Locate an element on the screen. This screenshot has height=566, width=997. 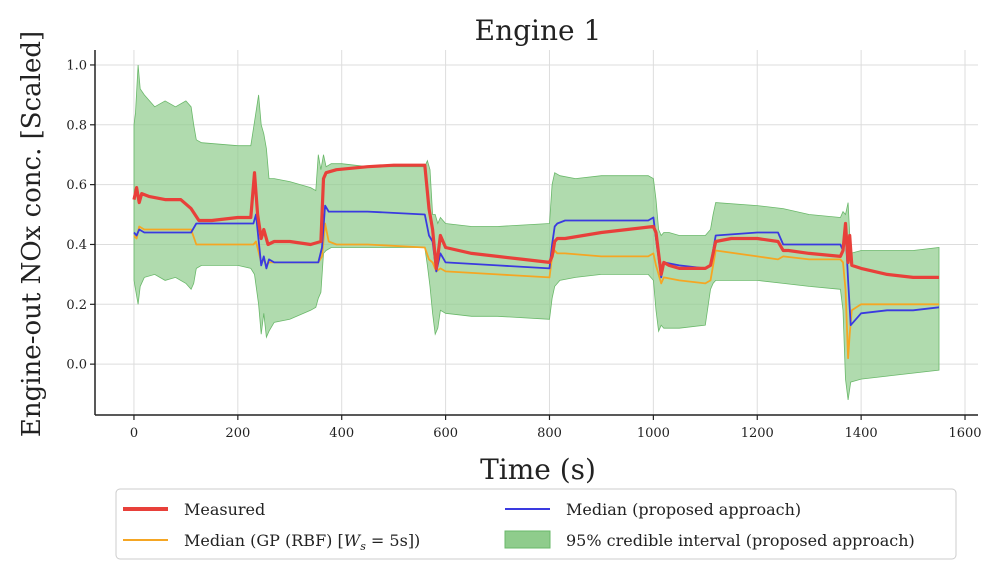
y-tick-label: 0.0 is located at coordinates (76, 365).